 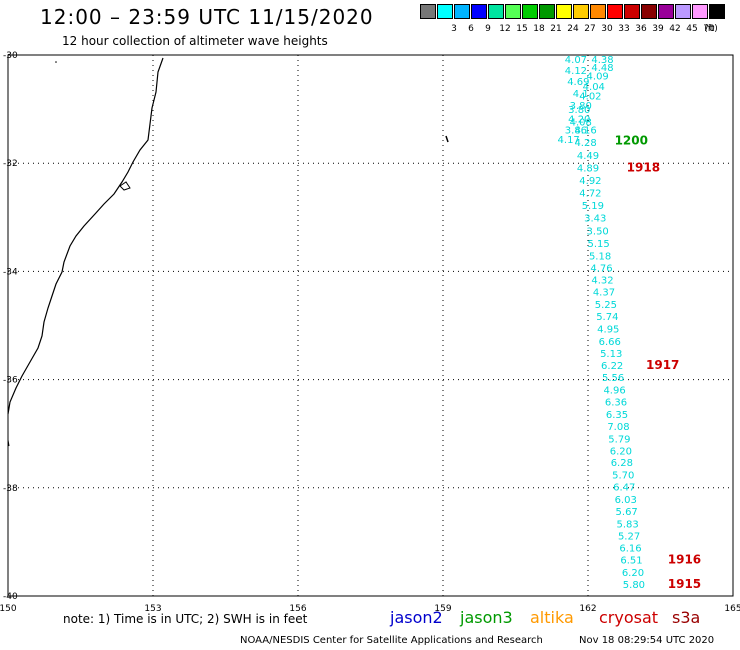 I want to click on wave-height-value: 4.09, so click(x=598, y=76).